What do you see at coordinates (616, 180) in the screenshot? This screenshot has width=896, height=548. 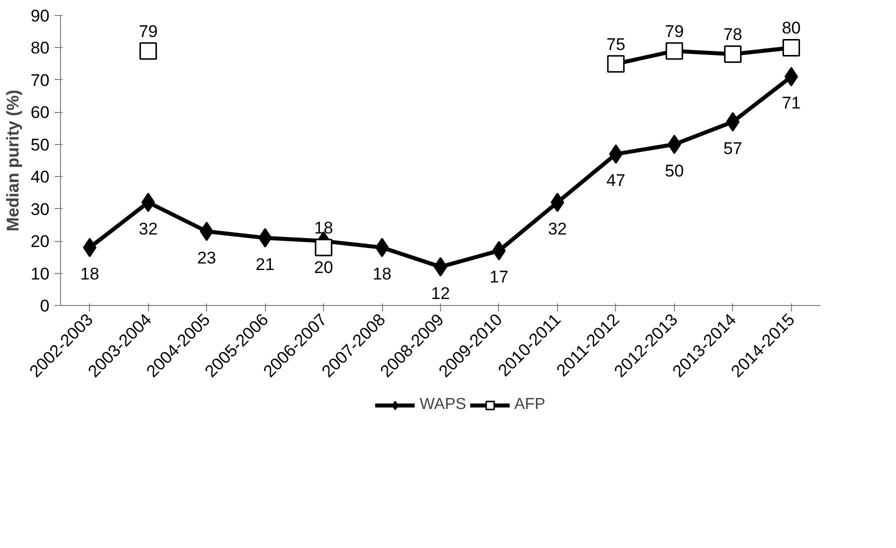 I see `data-label: 47` at bounding box center [616, 180].